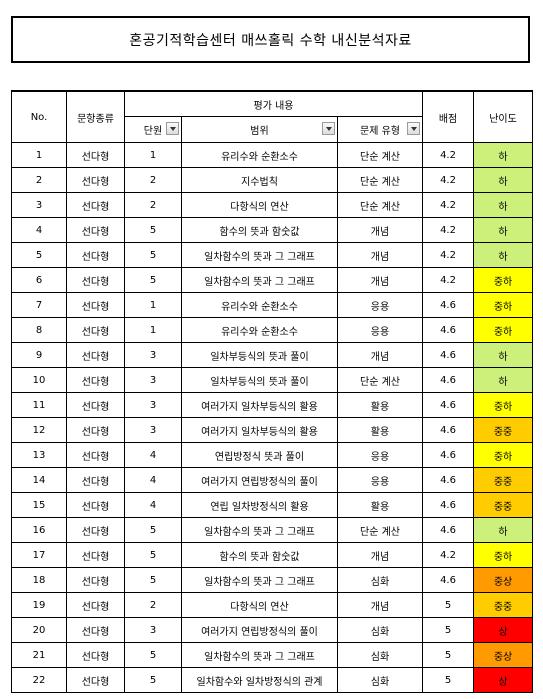 This screenshot has width=543, height=699. I want to click on cell-range: 지수법칙, so click(259, 180).